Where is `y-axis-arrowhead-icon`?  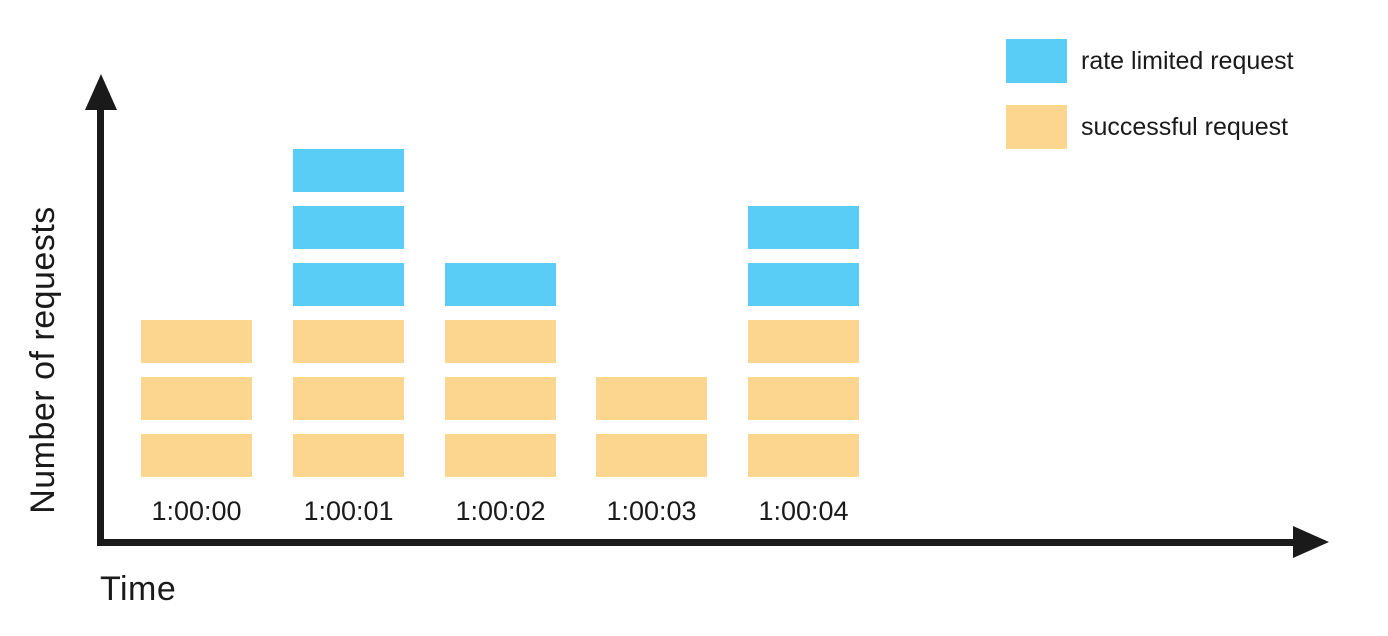
y-axis-arrowhead-icon is located at coordinates (101, 92).